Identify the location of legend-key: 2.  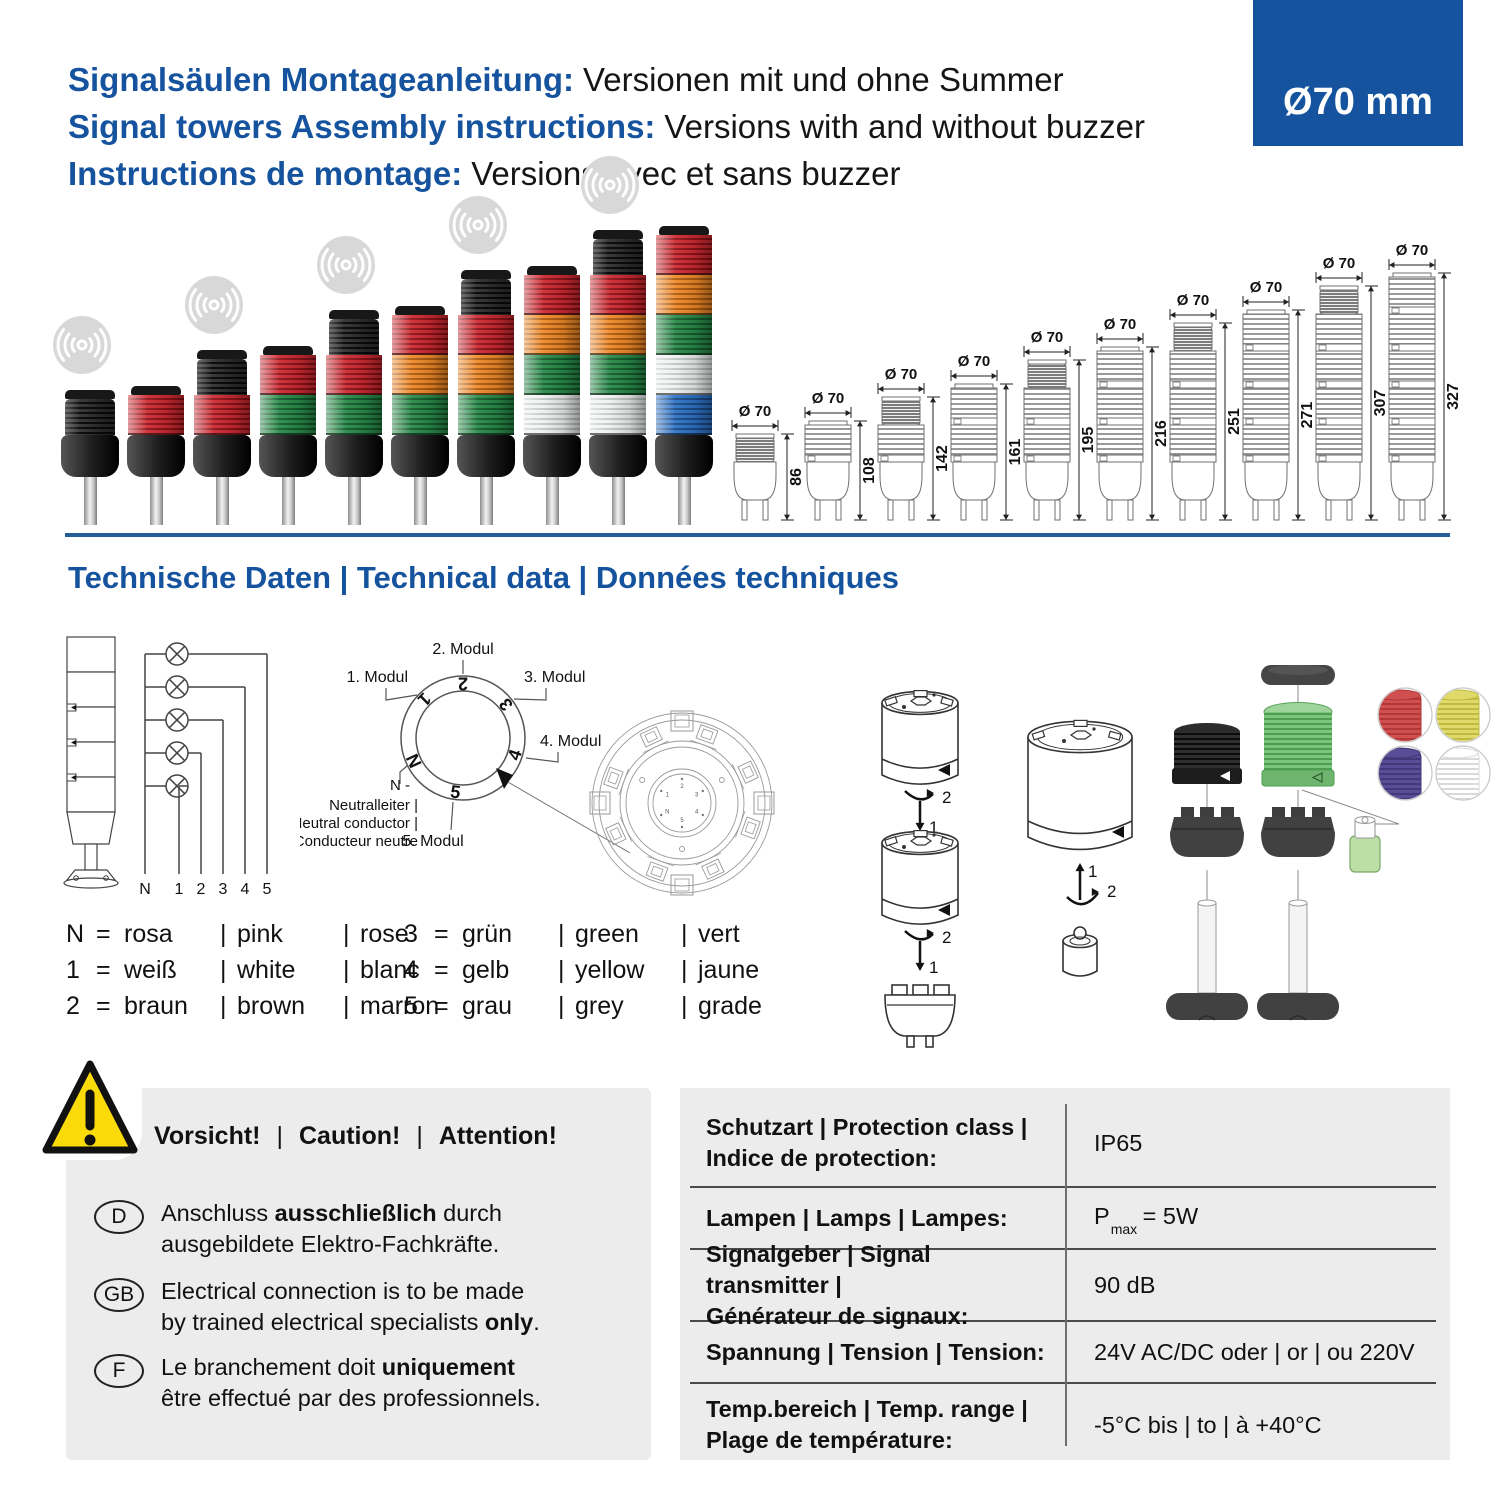
(73, 1005).